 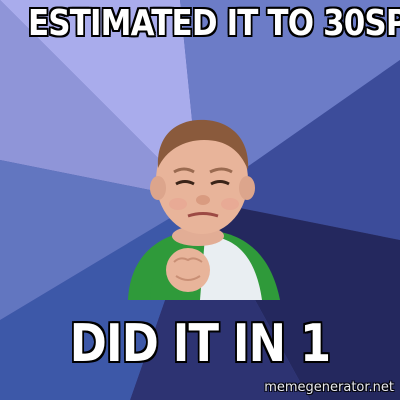 What do you see at coordinates (247, 188) in the screenshot?
I see `baby-ear-right` at bounding box center [247, 188].